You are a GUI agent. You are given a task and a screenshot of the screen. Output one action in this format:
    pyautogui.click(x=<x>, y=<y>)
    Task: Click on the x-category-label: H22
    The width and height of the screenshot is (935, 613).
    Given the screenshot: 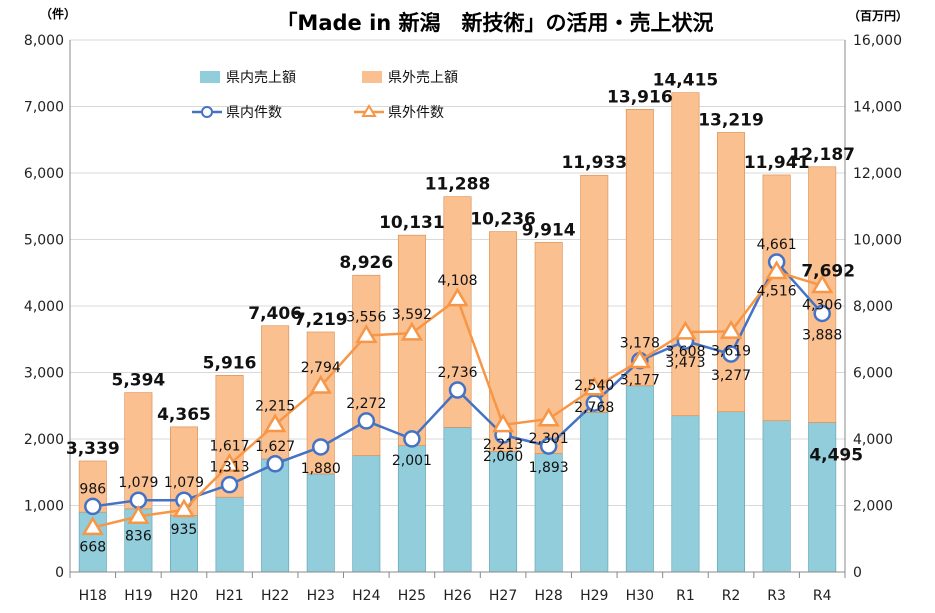 What is the action you would take?
    pyautogui.click(x=275, y=596)
    